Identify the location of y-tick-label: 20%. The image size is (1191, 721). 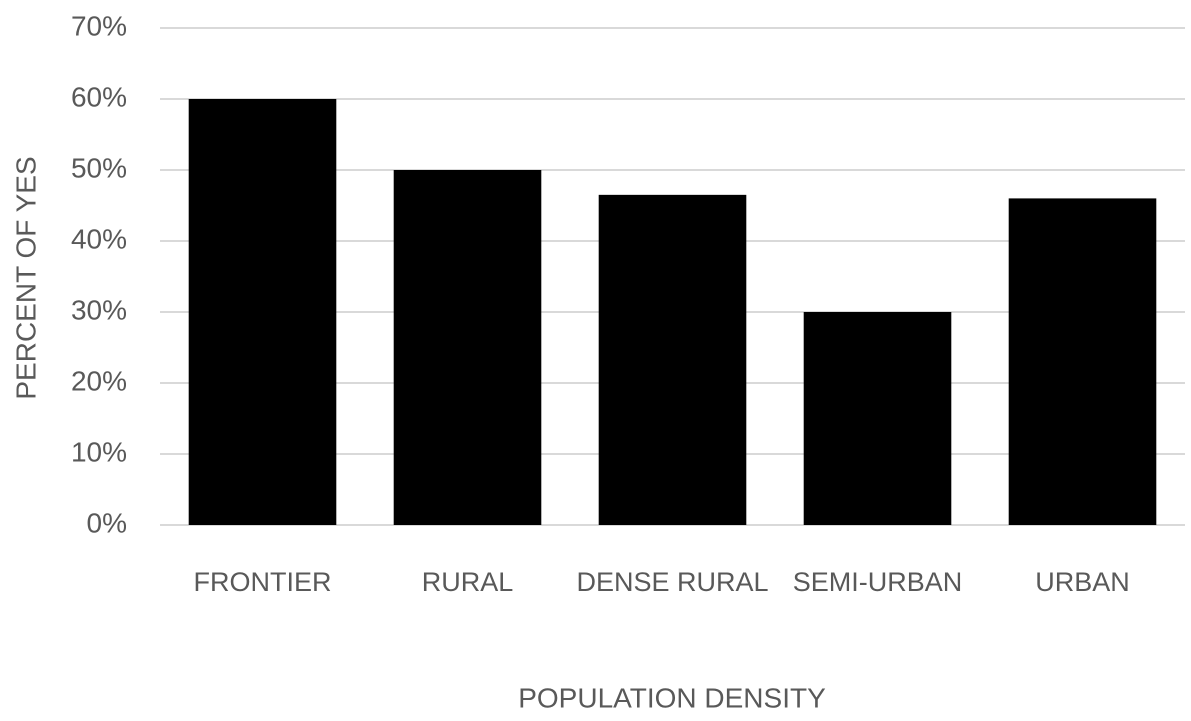
(99, 380).